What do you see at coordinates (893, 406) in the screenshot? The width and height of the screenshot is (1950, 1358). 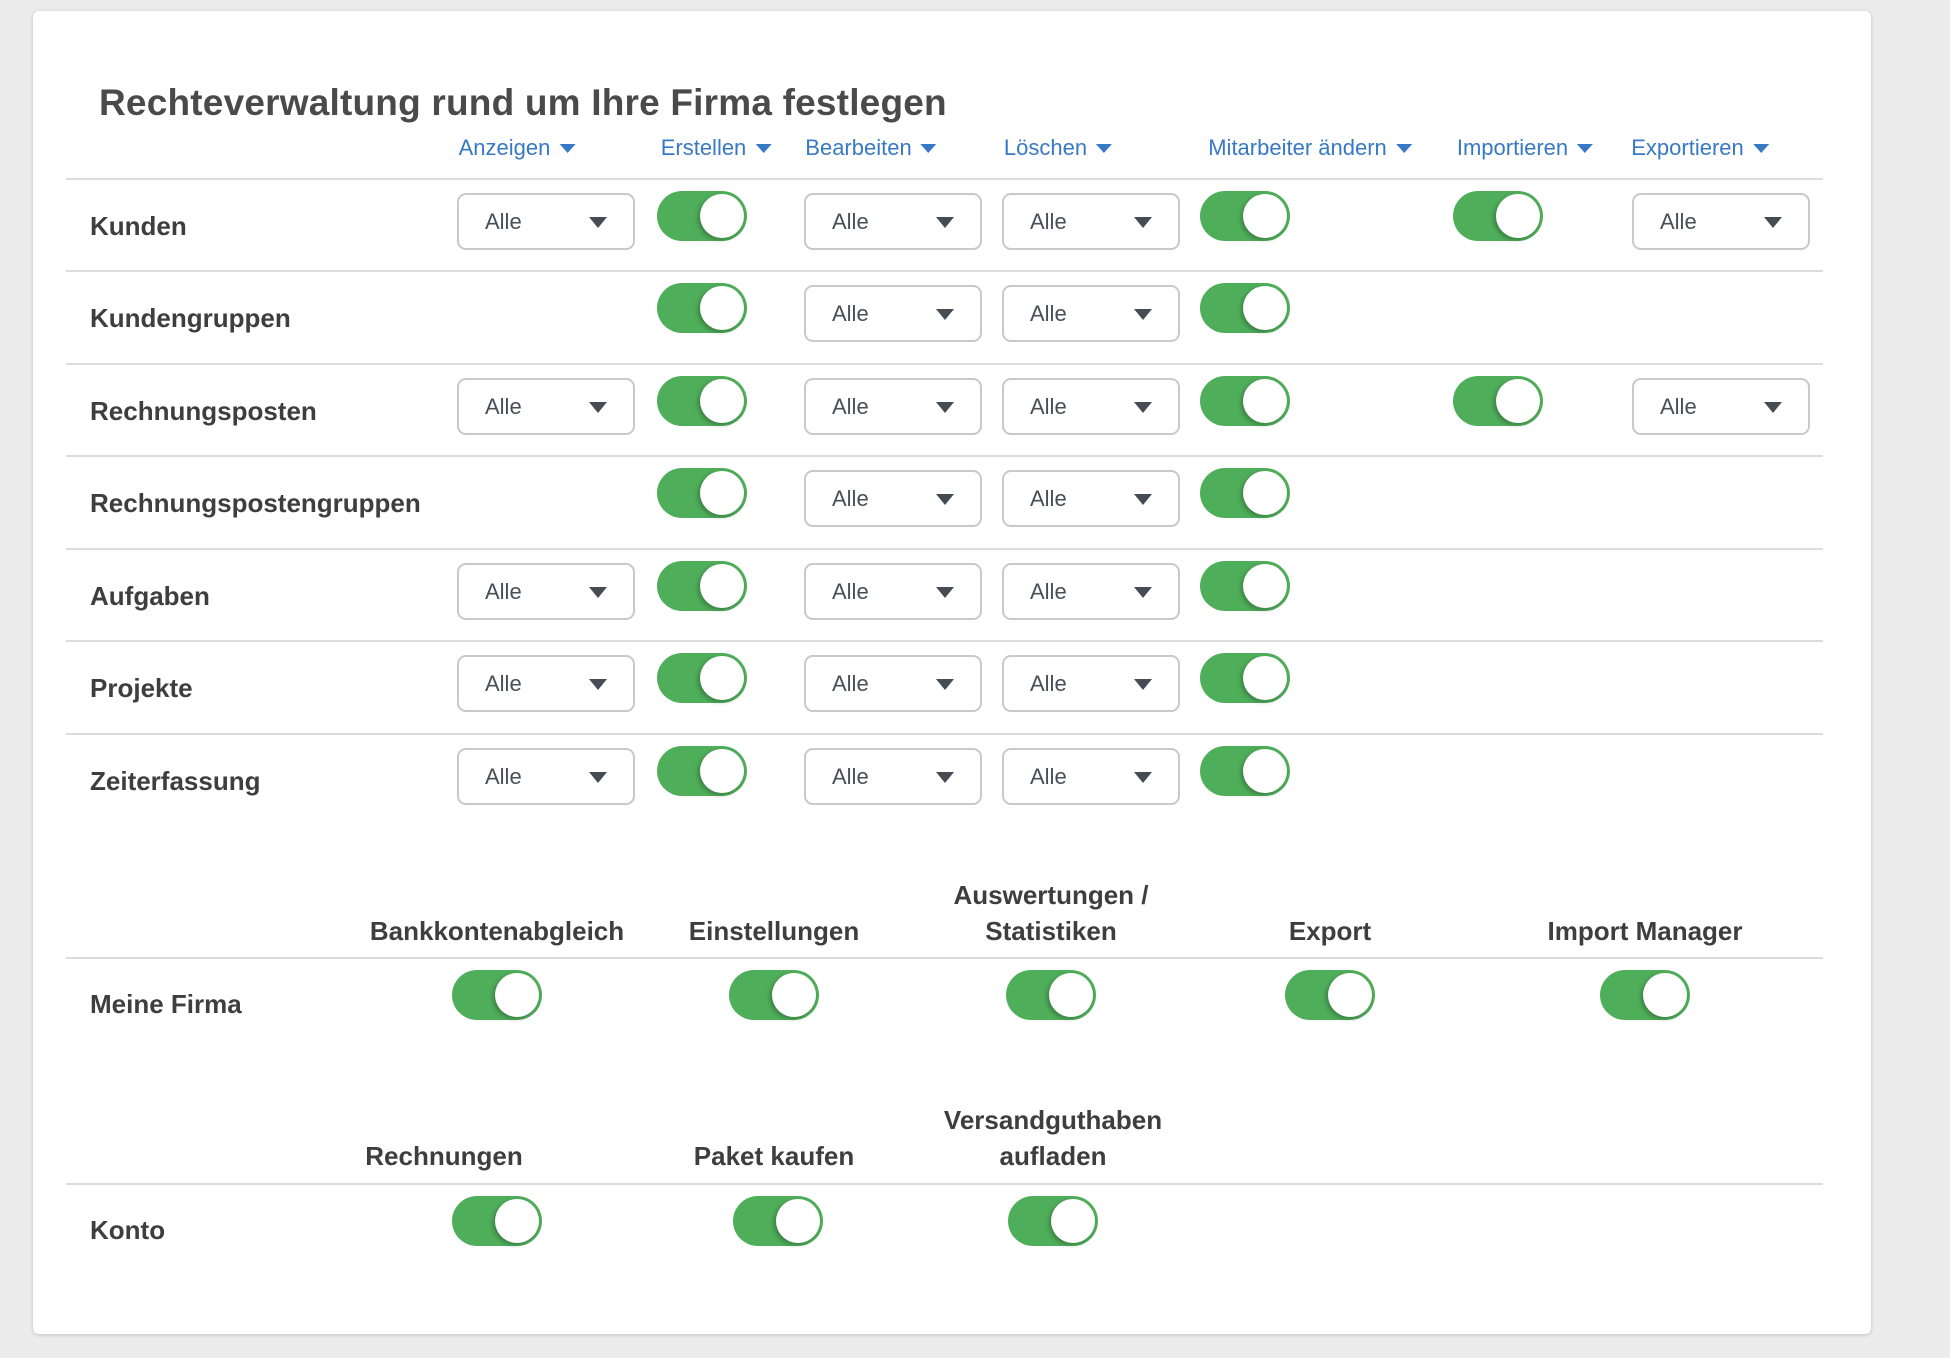 I see `rechnungsposten-bearbeiten-select: Alle` at bounding box center [893, 406].